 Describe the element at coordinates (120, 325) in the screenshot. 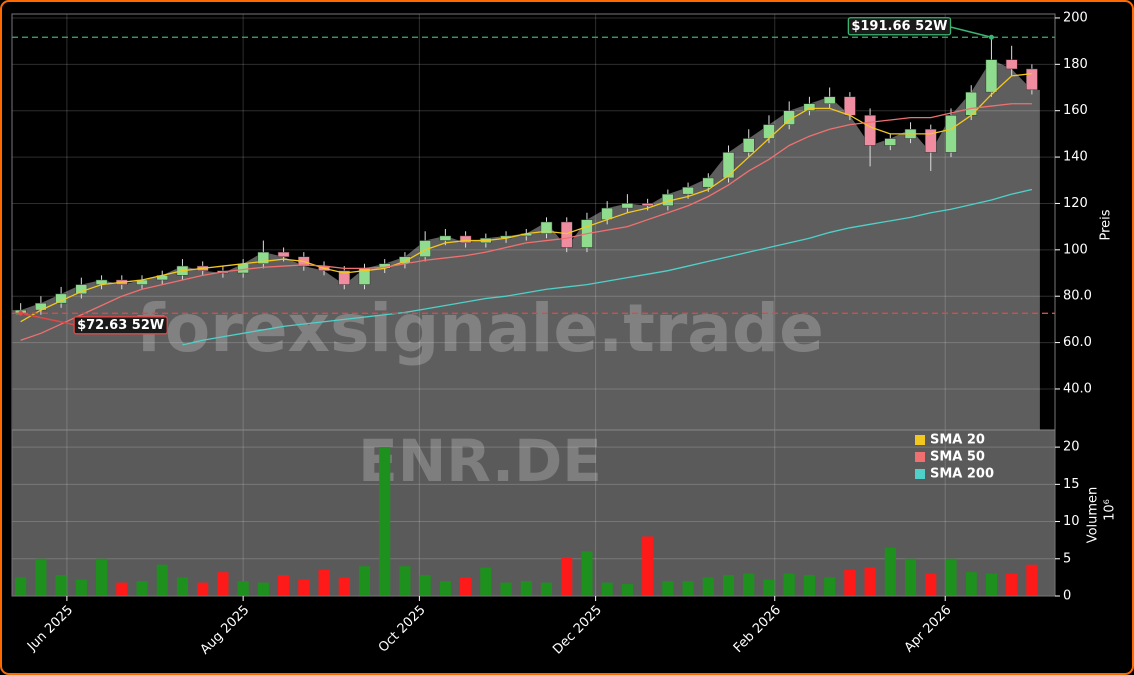

I see `annotation-label: $72.63 52W` at that location.